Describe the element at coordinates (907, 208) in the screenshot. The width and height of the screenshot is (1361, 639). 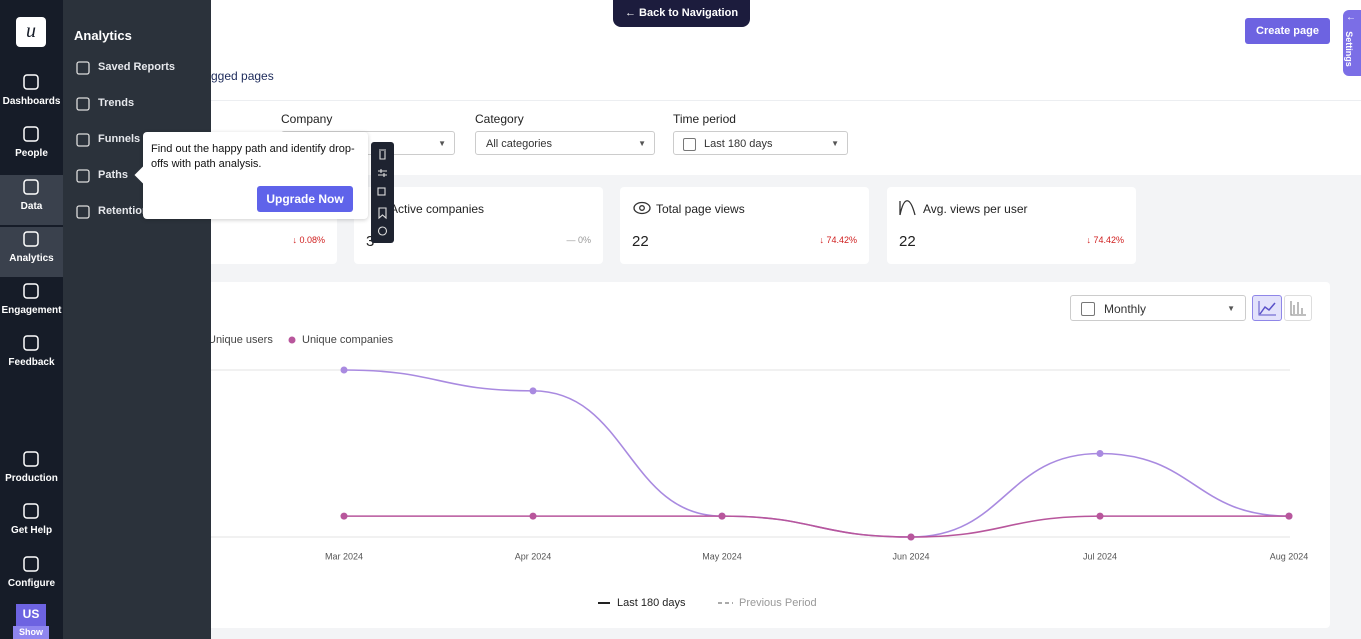
I see `curve-icon` at that location.